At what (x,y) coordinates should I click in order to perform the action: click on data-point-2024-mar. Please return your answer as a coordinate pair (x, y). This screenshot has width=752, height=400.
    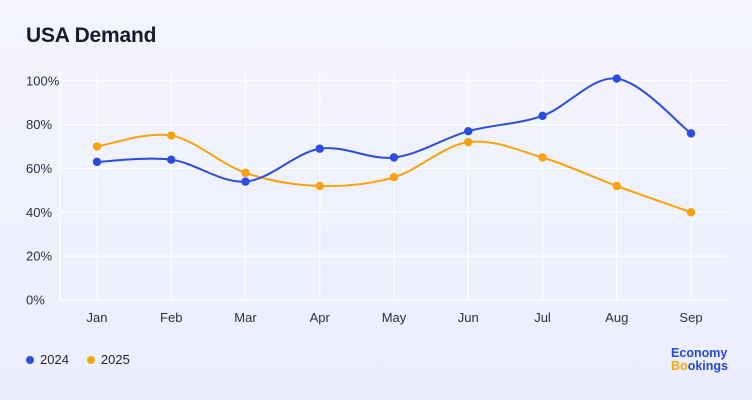
    Looking at the image, I should click on (245, 181).